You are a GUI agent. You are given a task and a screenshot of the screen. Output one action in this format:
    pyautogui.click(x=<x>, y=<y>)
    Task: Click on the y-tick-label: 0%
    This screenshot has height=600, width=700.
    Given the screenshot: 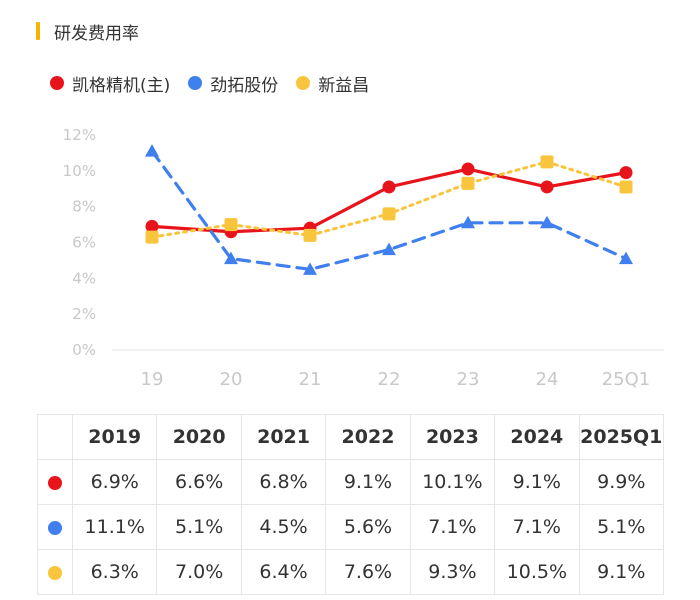 What is the action you would take?
    pyautogui.click(x=84, y=350)
    